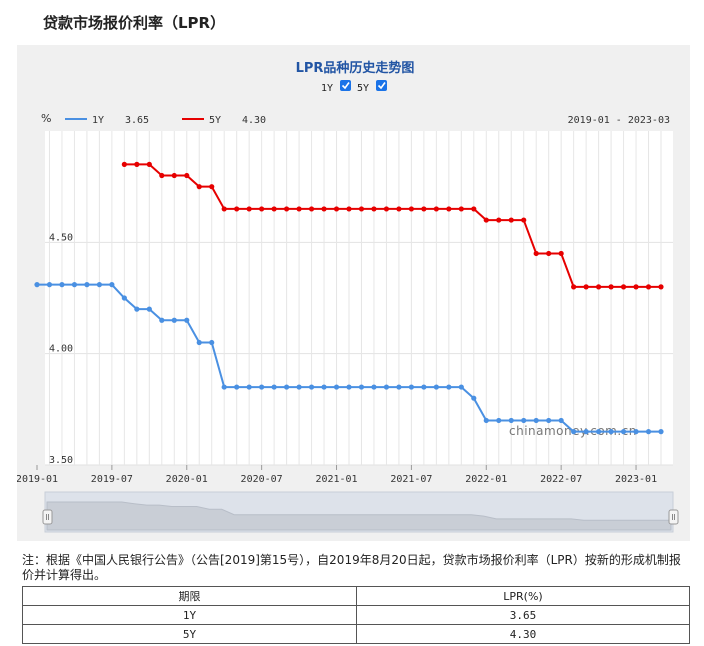  Describe the element at coordinates (345, 85) in the screenshot. I see `toggle-1y-checkbox` at that location.